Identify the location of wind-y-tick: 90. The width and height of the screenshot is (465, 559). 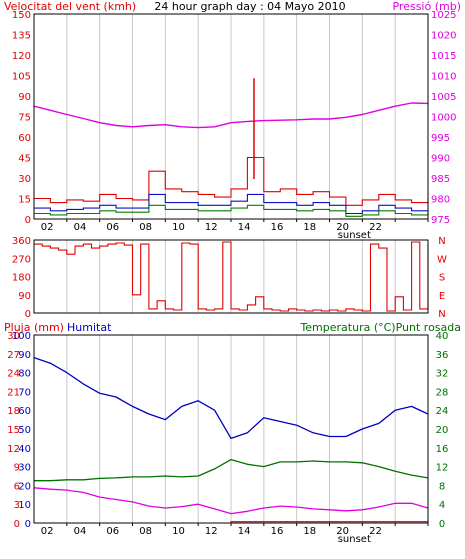
(24, 97).